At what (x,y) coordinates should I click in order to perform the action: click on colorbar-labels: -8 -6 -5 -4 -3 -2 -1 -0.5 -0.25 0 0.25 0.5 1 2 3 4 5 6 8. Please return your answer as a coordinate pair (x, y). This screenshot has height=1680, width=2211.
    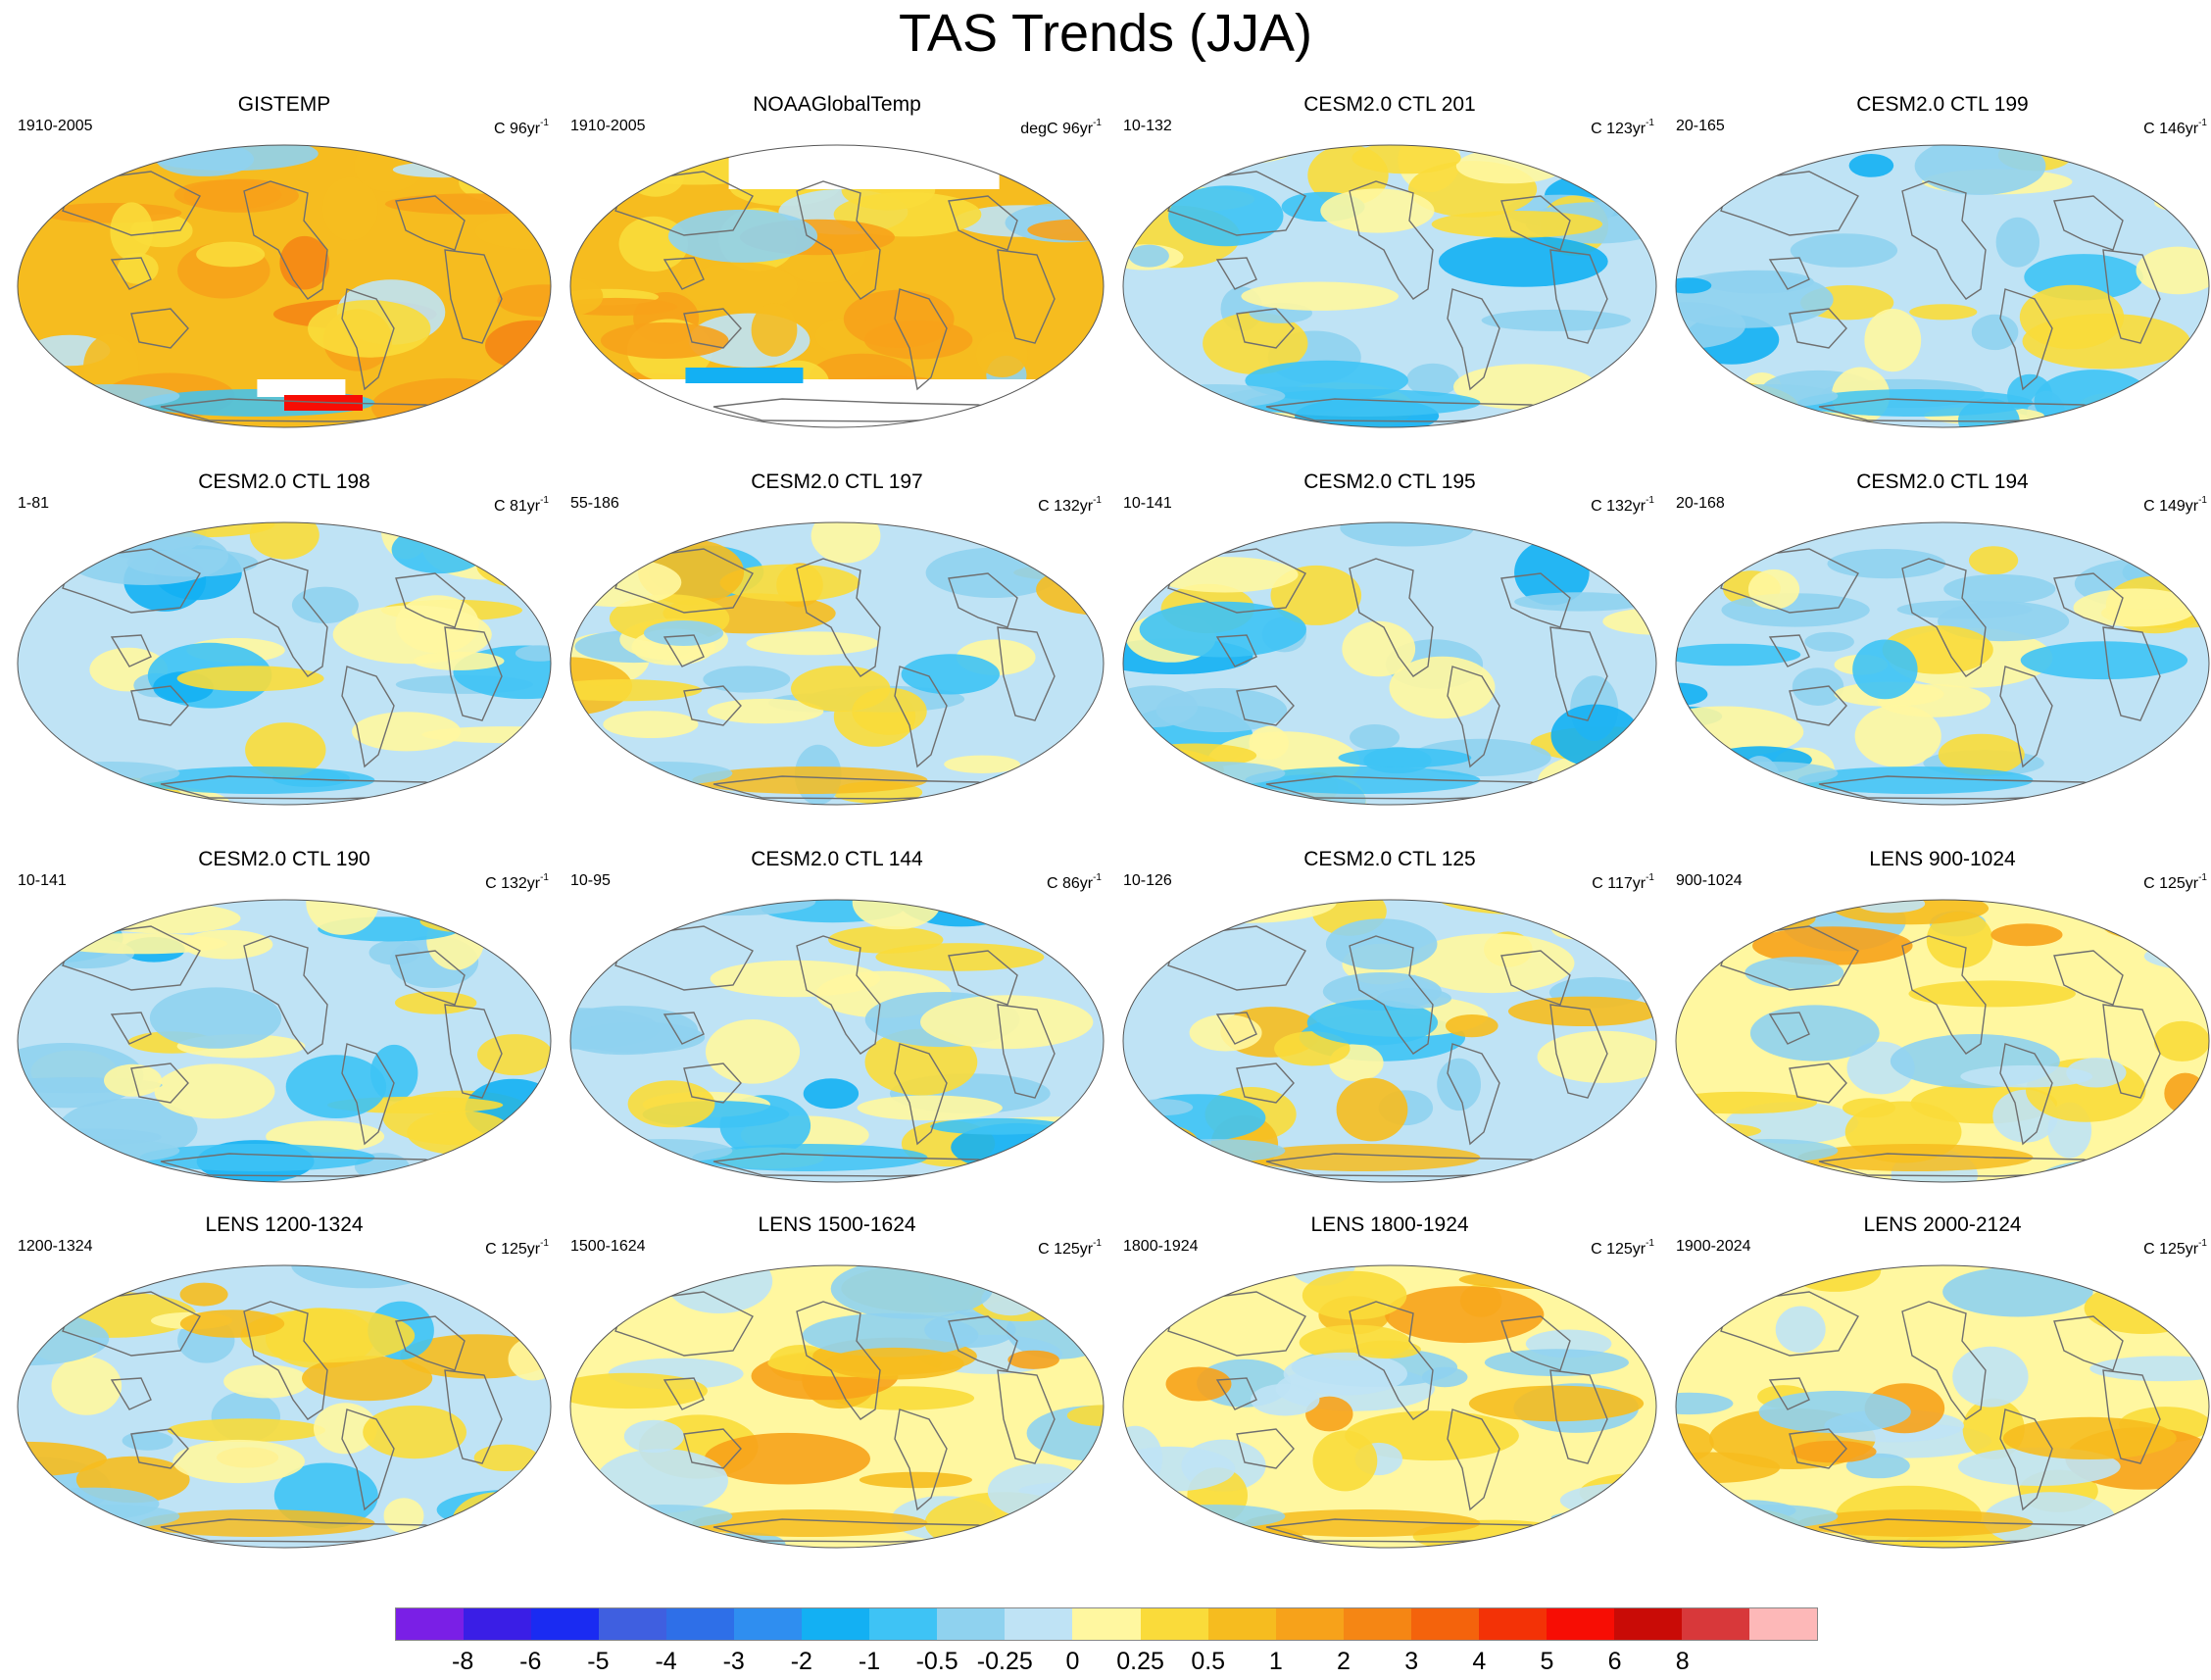
    Looking at the image, I should click on (1106, 1661).